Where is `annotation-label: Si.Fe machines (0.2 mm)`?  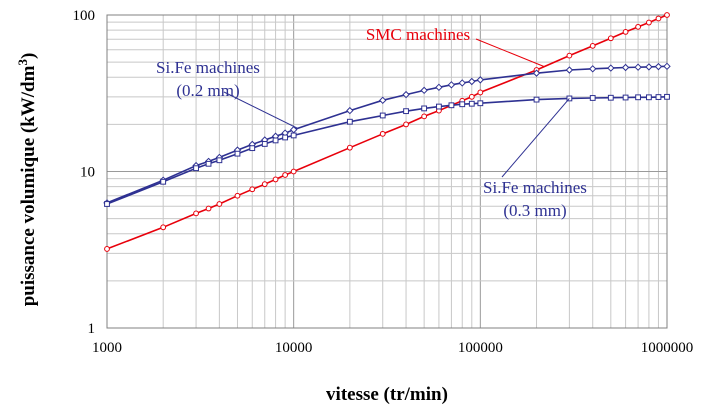 annotation-label: Si.Fe machines (0.2 mm) is located at coordinates (208, 79).